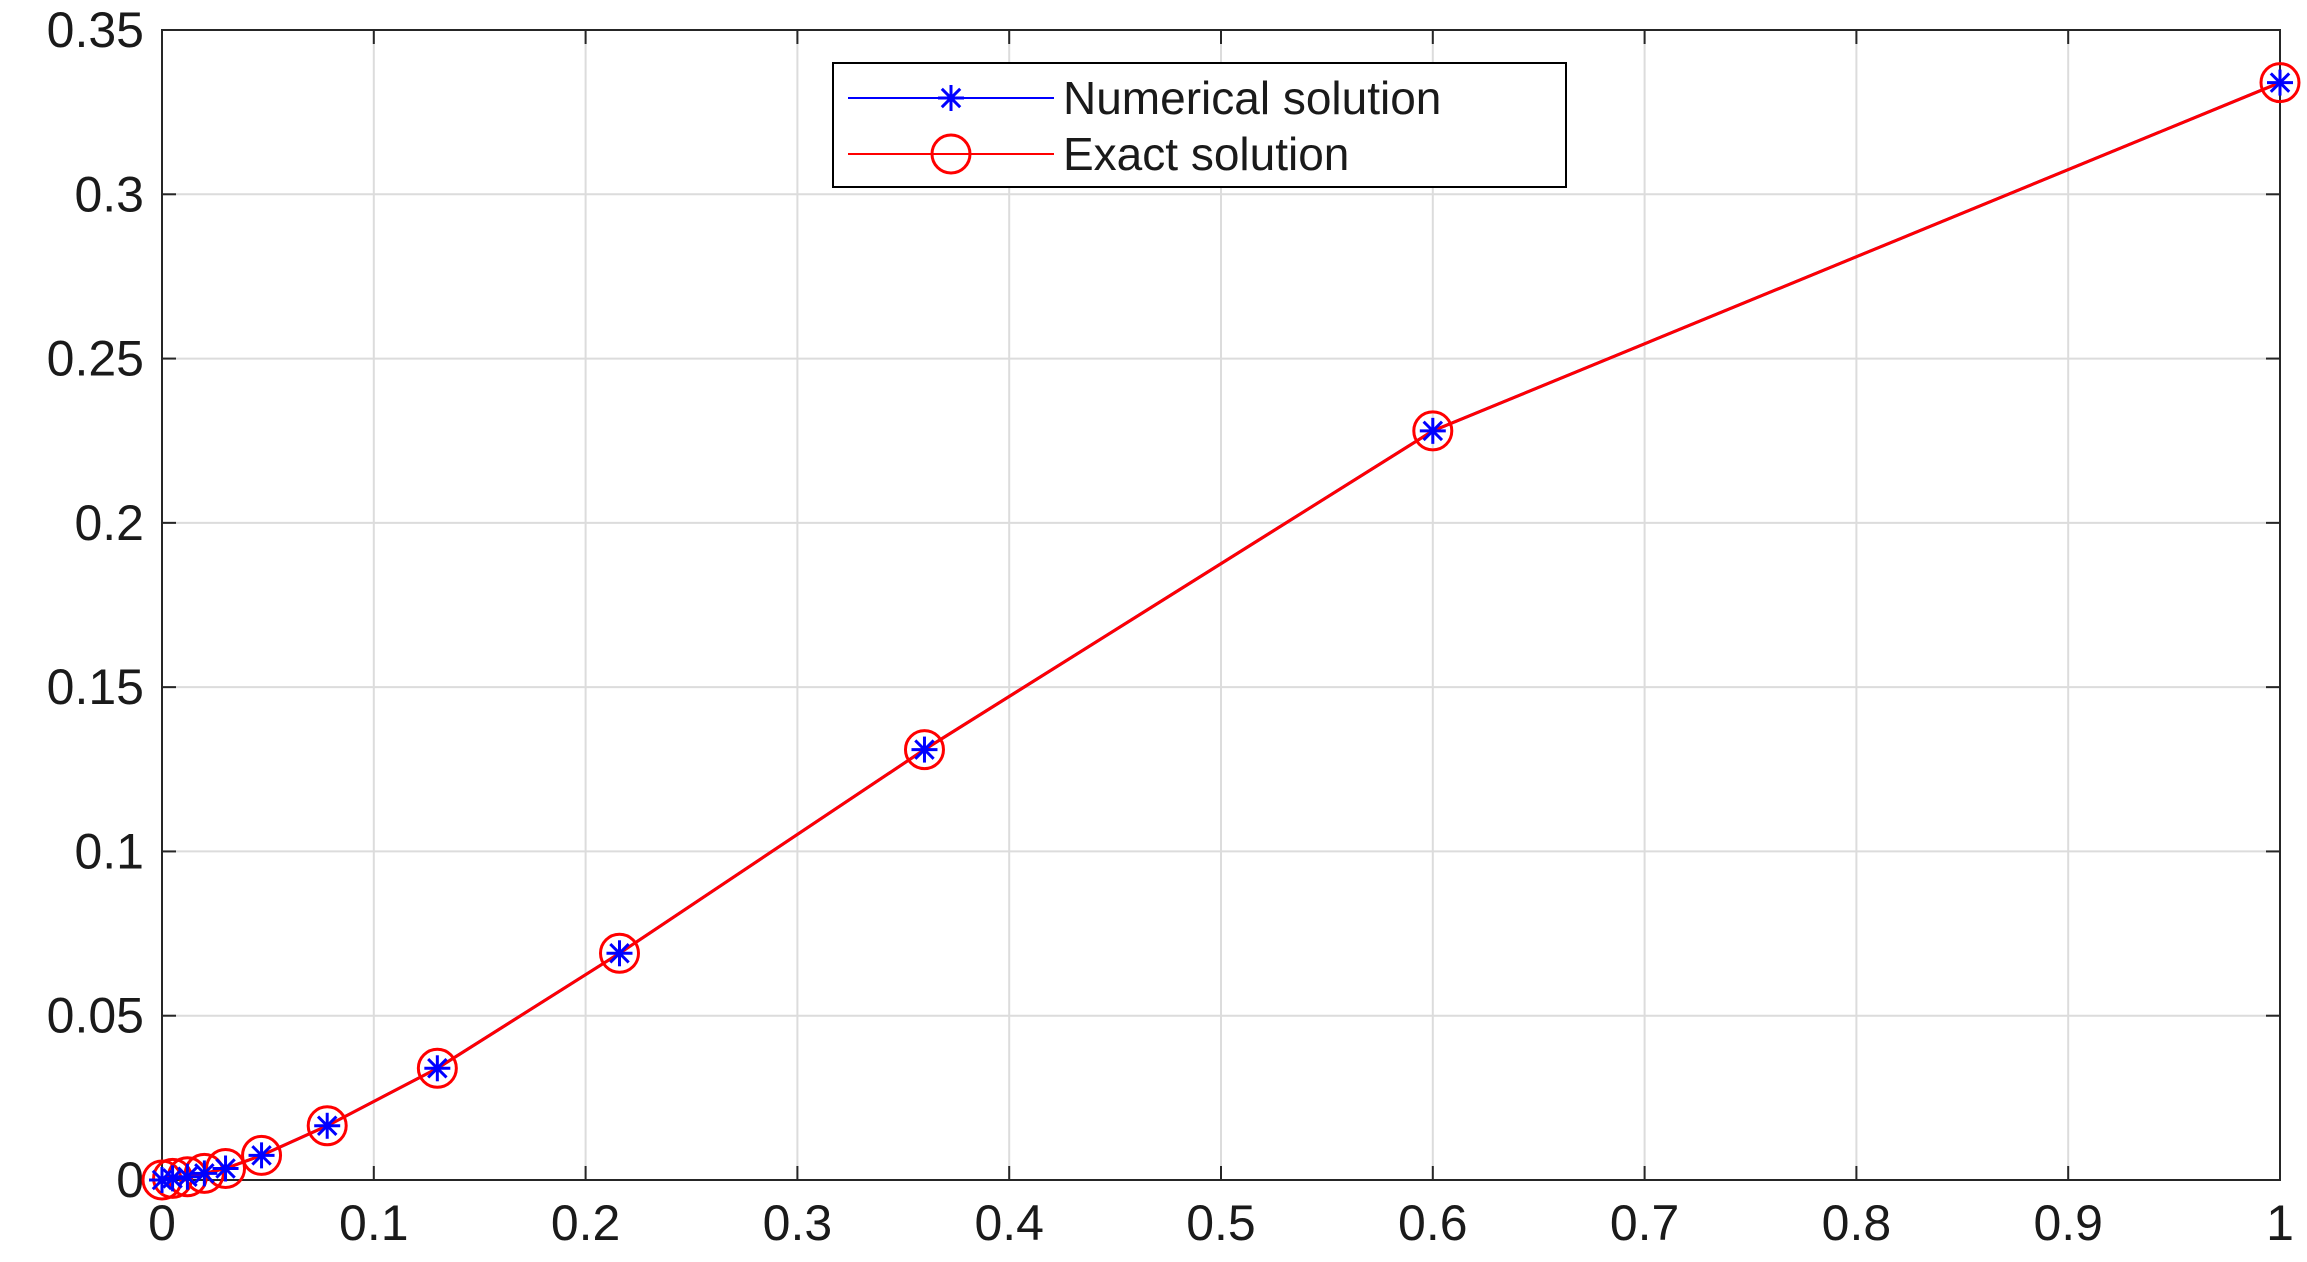  Describe the element at coordinates (374, 1223) in the screenshot. I see `x-tick-label: 0.1` at that location.